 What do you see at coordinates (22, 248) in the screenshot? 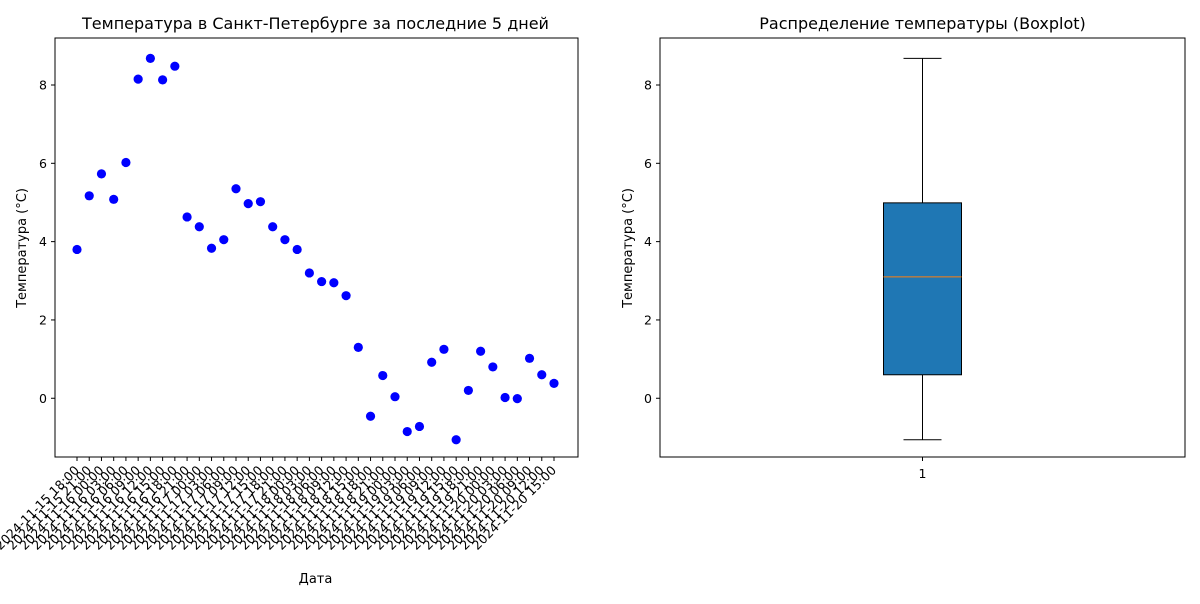
I see `scatter-y-axis-label: Температура (°C)` at bounding box center [22, 248].